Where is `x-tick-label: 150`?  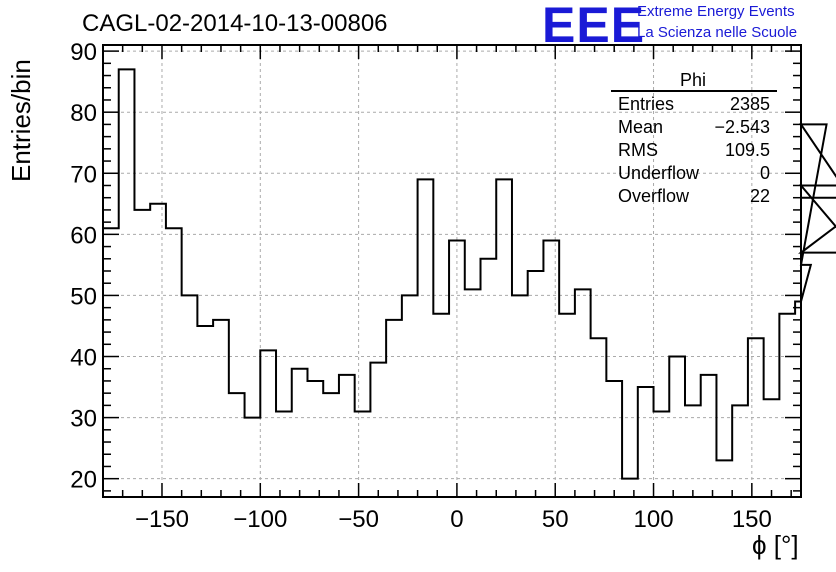 x-tick-label: 150 is located at coordinates (752, 519).